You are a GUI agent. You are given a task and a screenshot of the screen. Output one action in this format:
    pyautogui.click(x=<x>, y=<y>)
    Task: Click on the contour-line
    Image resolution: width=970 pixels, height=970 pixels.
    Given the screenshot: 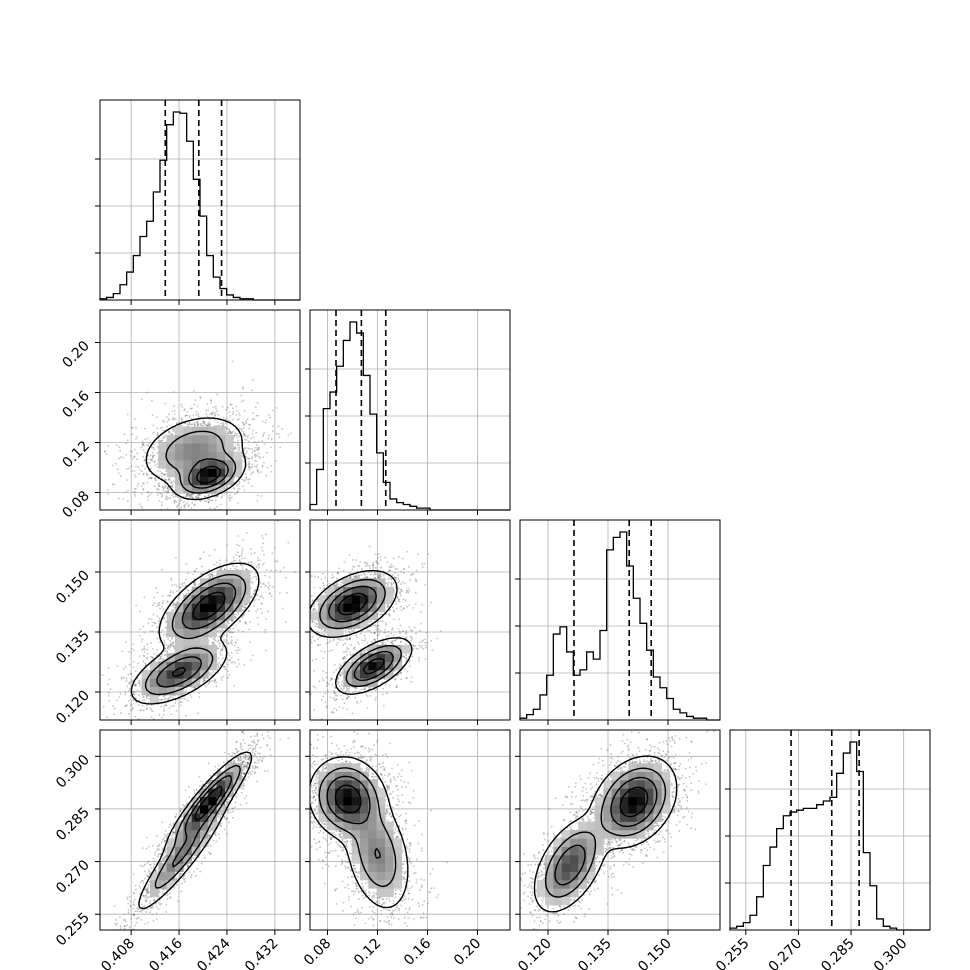 What is the action you would take?
    pyautogui.click(x=196, y=459)
    